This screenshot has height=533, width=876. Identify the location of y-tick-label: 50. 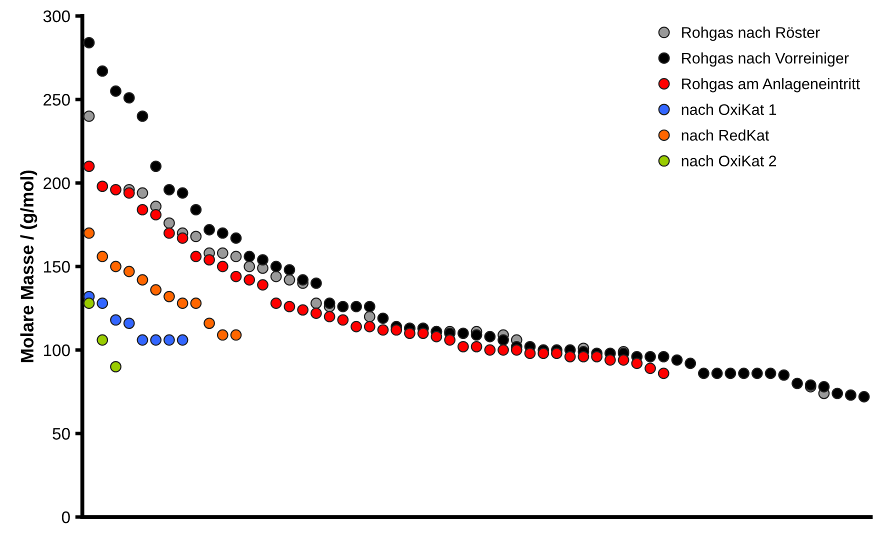
(61, 434).